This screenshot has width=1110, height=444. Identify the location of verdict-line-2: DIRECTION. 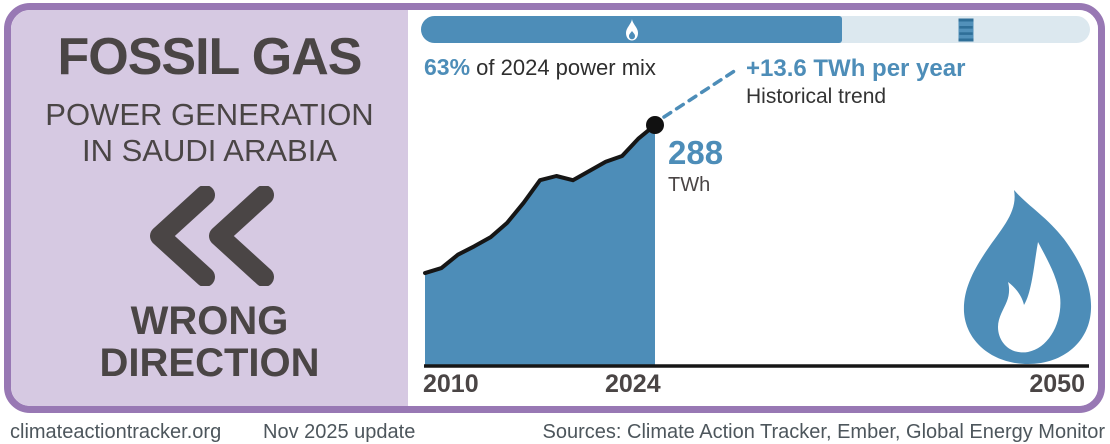
(209, 363).